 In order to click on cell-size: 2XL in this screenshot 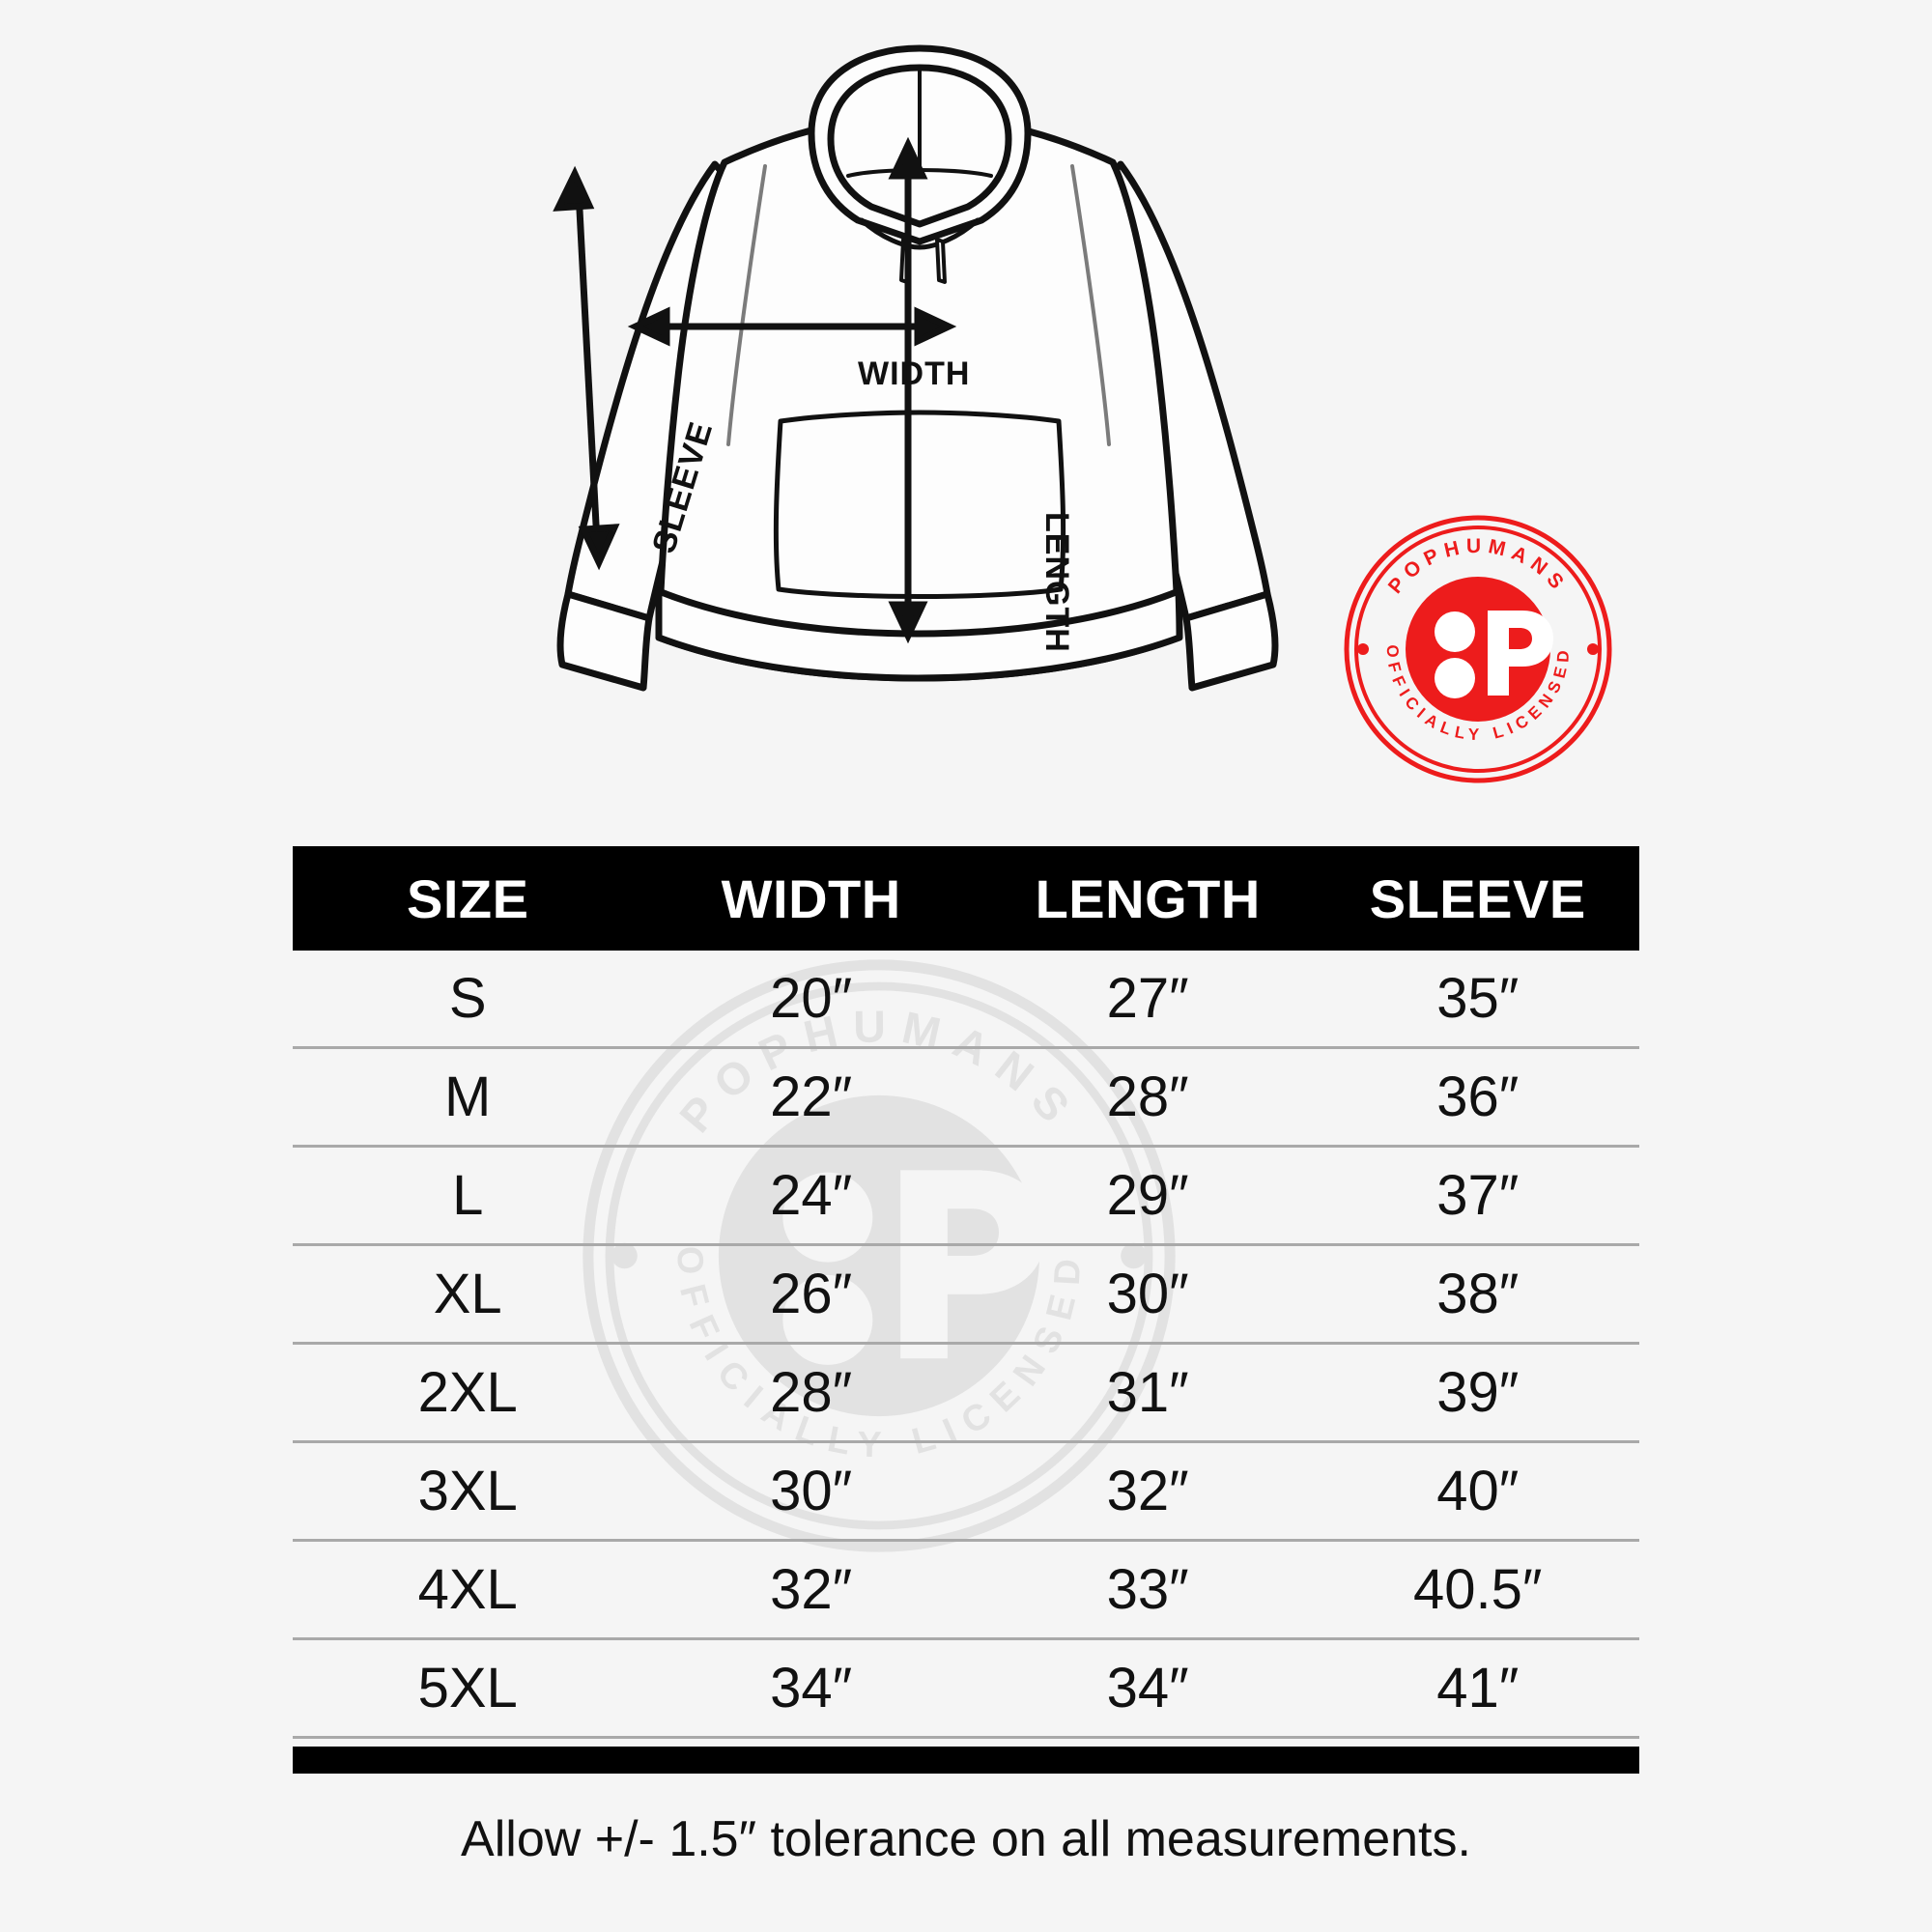, I will do `click(467, 1392)`.